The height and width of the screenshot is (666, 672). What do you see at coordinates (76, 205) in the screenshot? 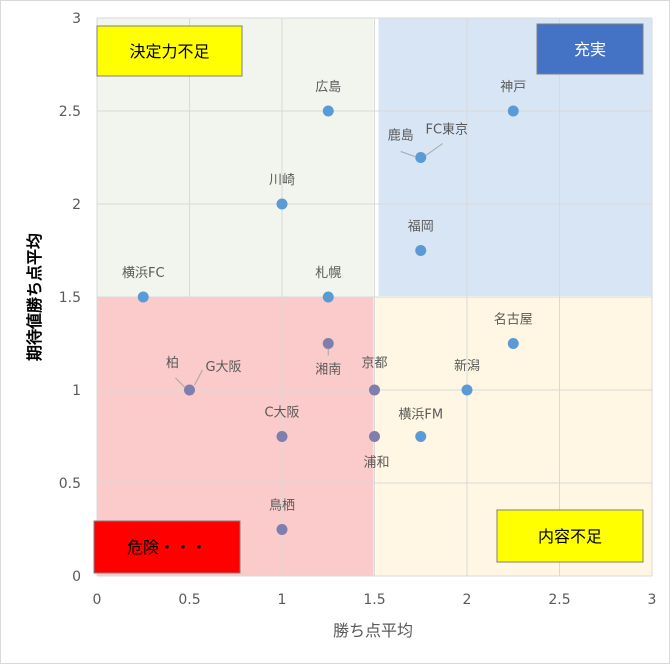
I see `y-tick-label: 2` at bounding box center [76, 205].